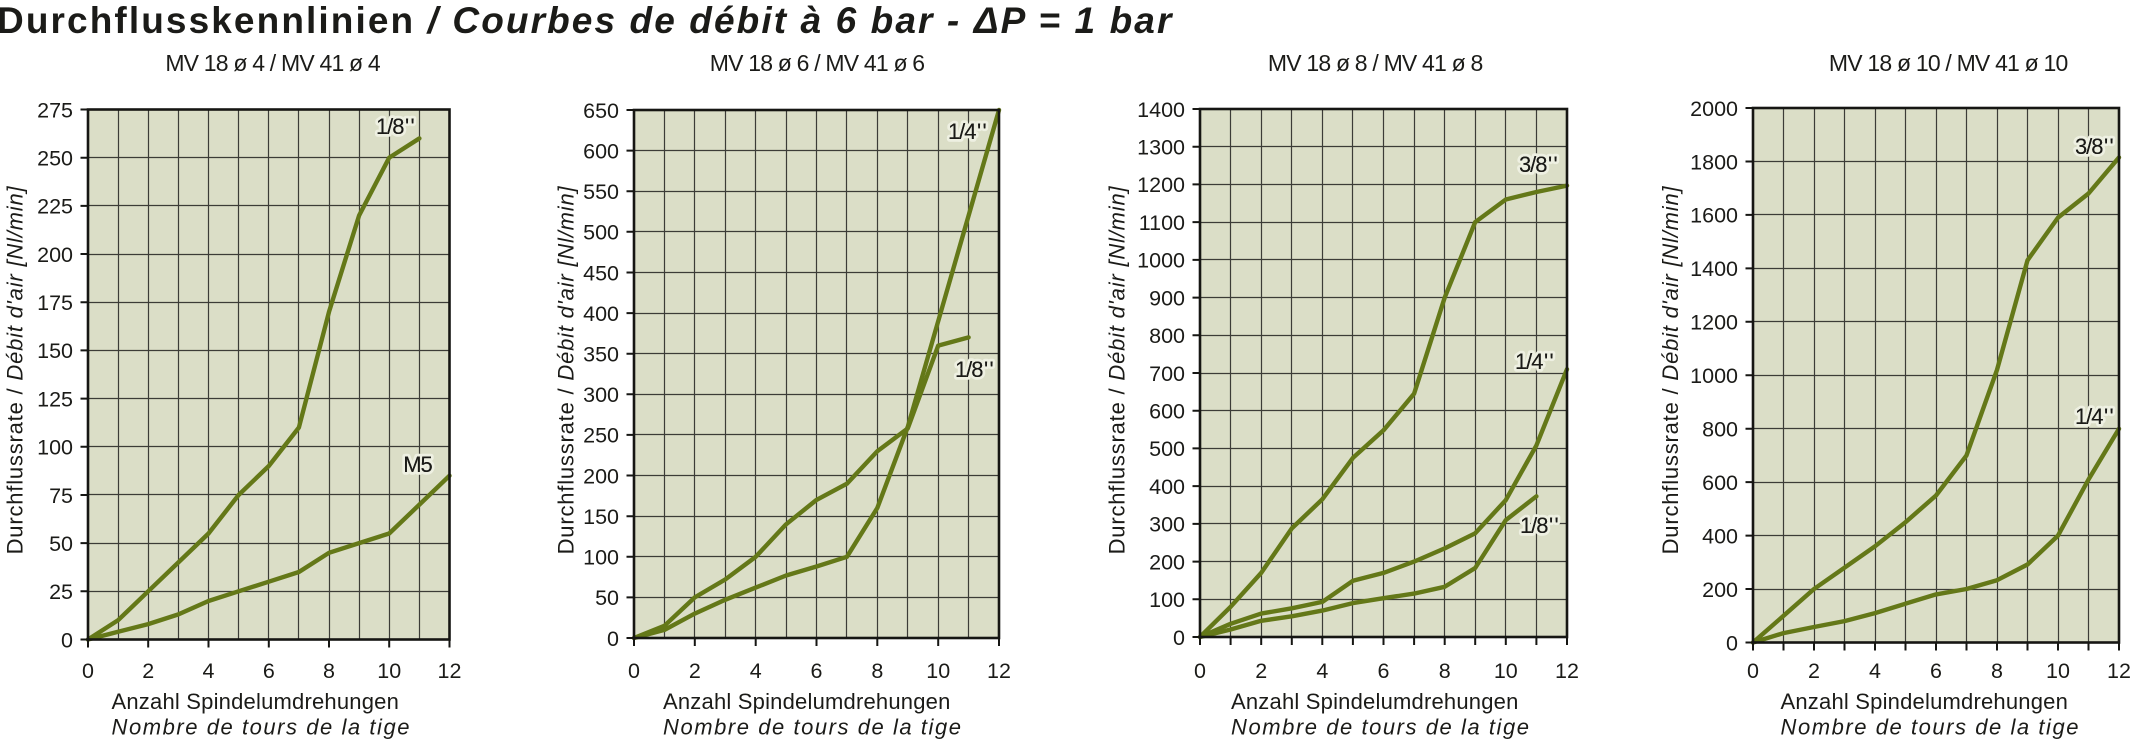  I want to click on svg-text: 1600, so click(1714, 216).